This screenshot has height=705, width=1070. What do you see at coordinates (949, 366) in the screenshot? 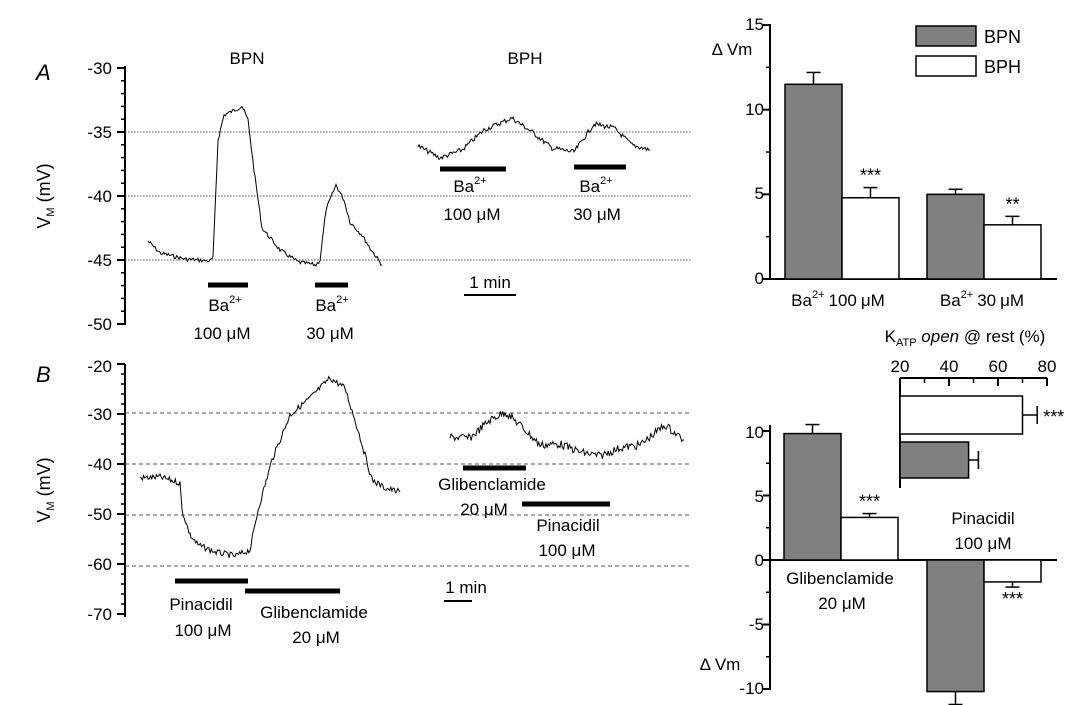
I see `inset-xtick: 40` at bounding box center [949, 366].